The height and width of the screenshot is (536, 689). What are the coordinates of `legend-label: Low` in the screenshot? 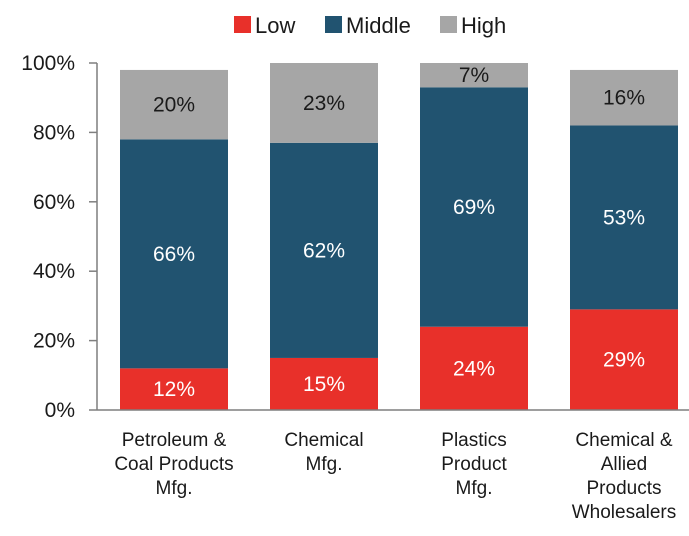 It's located at (275, 25).